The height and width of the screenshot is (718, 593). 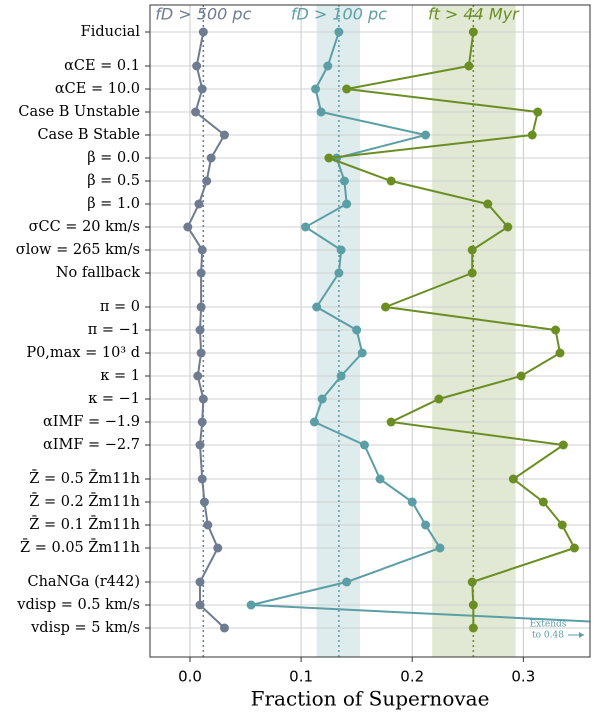 What do you see at coordinates (83, 582) in the screenshot?
I see `y-tick-label: ChaNGa (r442)` at bounding box center [83, 582].